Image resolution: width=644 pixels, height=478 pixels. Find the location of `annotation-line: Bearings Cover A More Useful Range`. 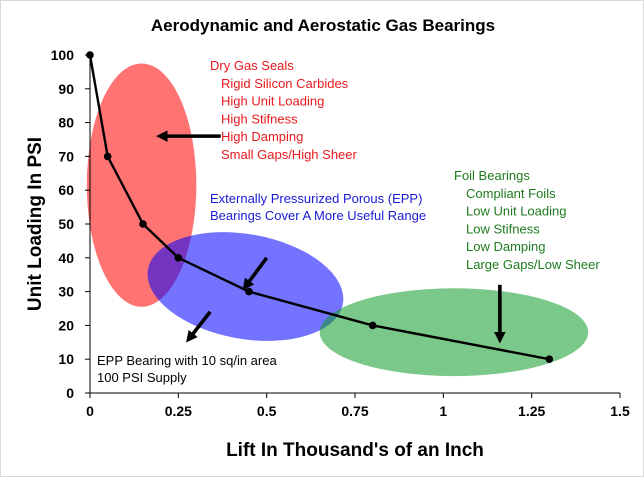

annotation-line: Bearings Cover A More Useful Range is located at coordinates (318, 215).